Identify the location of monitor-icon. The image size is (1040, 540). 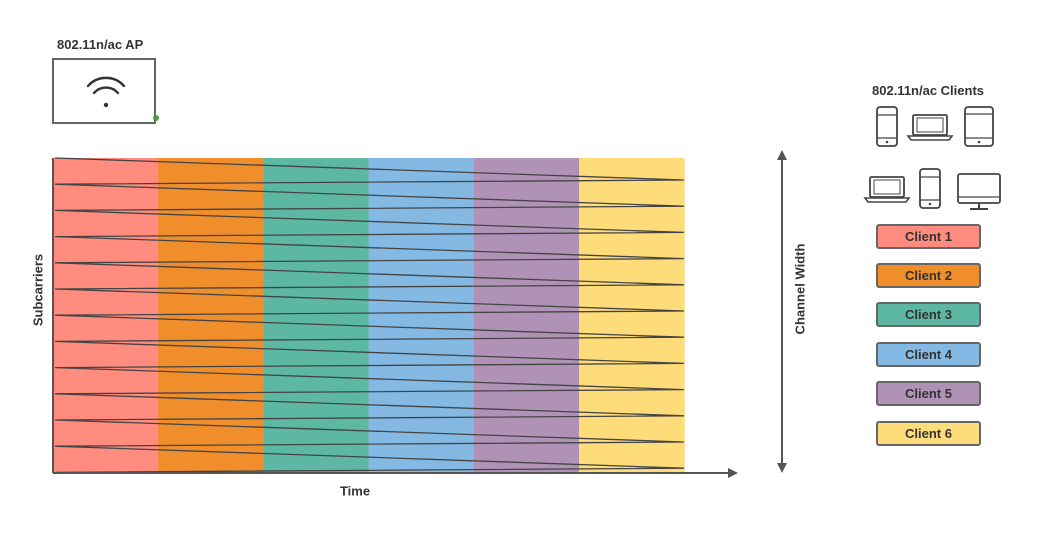
(979, 191).